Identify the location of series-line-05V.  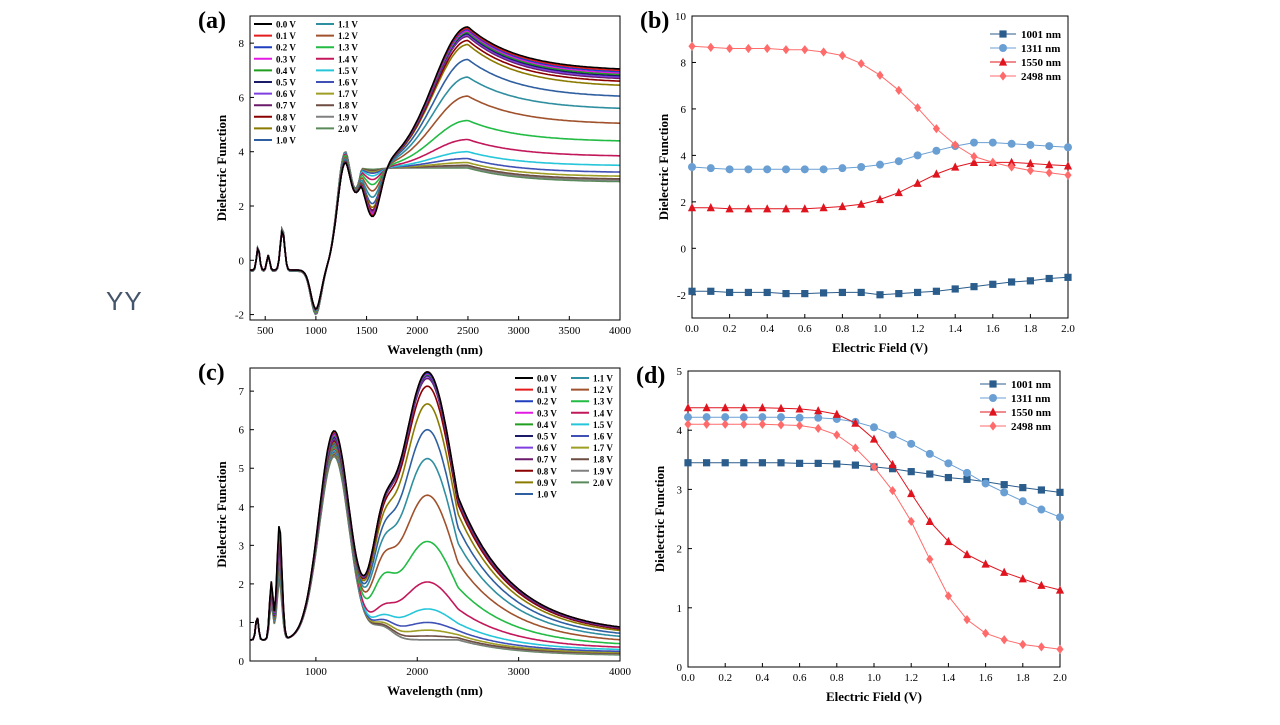
(435, 507).